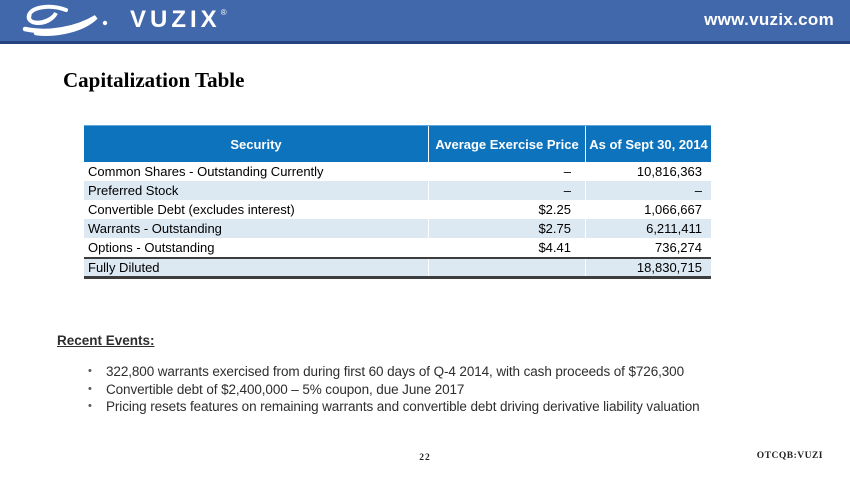  What do you see at coordinates (648, 190) in the screenshot?
I see `value-cell: –` at bounding box center [648, 190].